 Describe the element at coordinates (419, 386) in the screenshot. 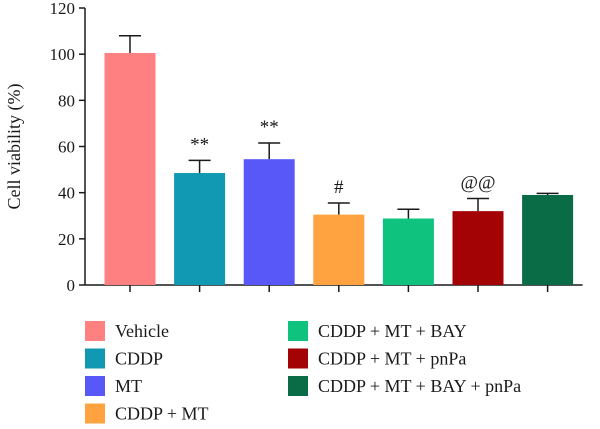

I see `legend-label: CDDP + MT + BAY + pnPa` at that location.